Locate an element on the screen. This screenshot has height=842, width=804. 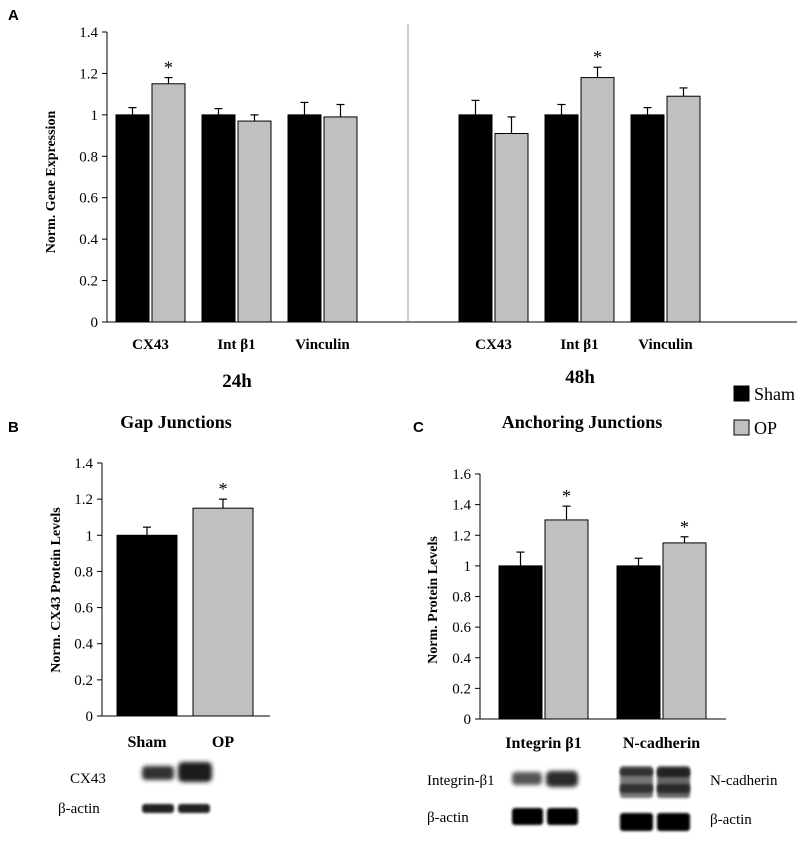
blot-b-actin-op-band is located at coordinates (194, 808).